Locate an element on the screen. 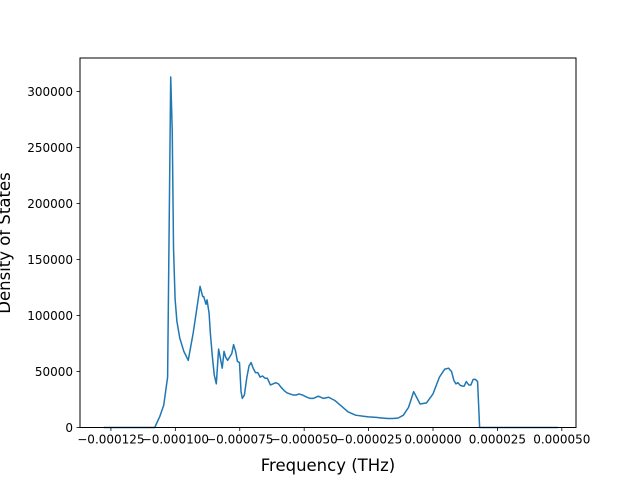  x-tick-label: −0.000075 is located at coordinates (239, 440).